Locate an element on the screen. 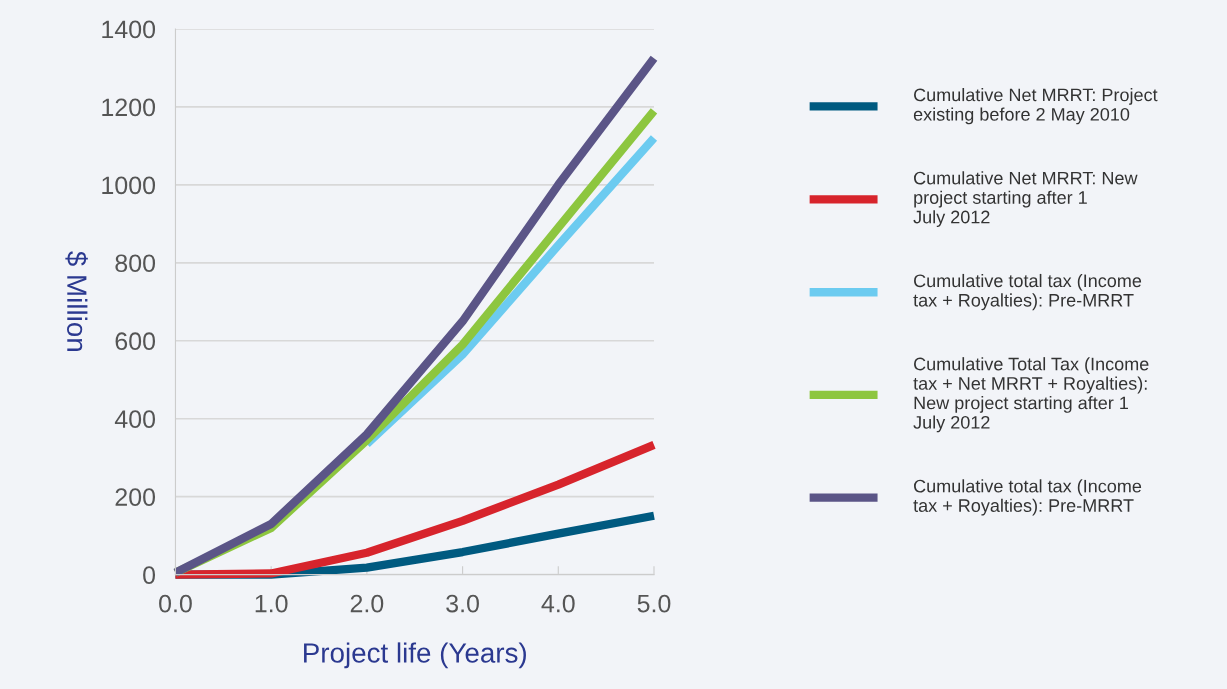 This screenshot has height=689, width=1227. y-tick-label: 400 is located at coordinates (135, 419).